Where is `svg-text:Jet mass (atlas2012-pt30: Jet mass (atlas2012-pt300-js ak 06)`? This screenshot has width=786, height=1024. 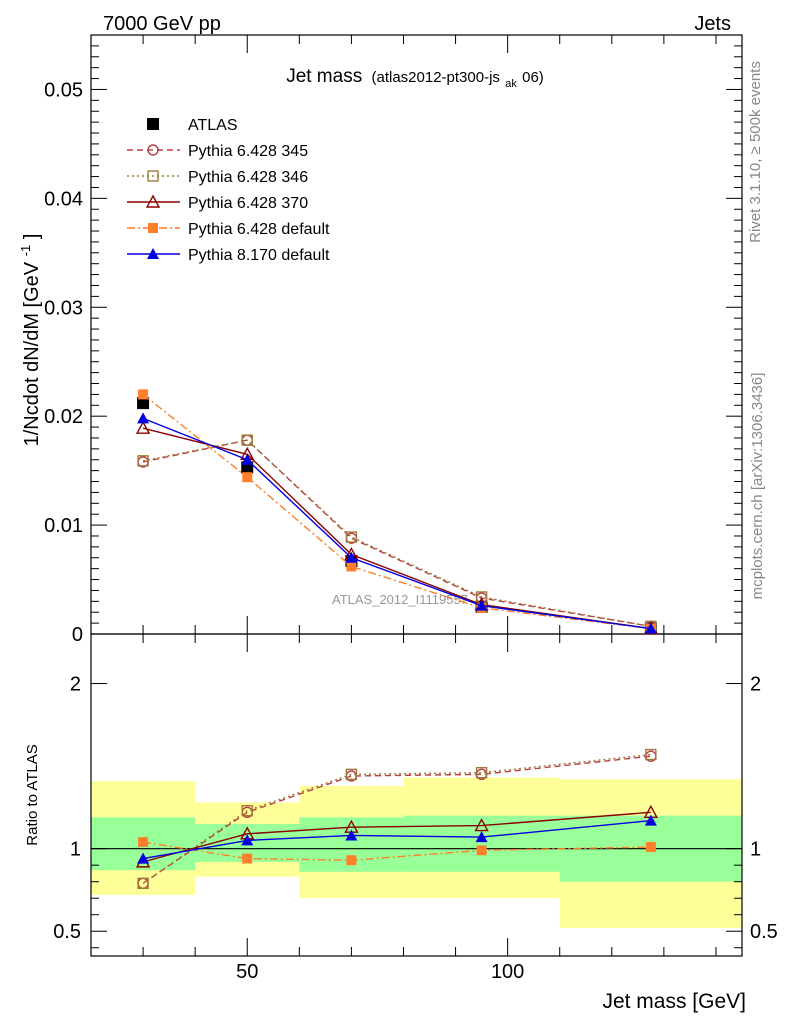 svg-text:Jet mass (atlas2012-pt30: Jet mass (atlas2012-pt300-js ak 06) is located at coordinates (415, 79).